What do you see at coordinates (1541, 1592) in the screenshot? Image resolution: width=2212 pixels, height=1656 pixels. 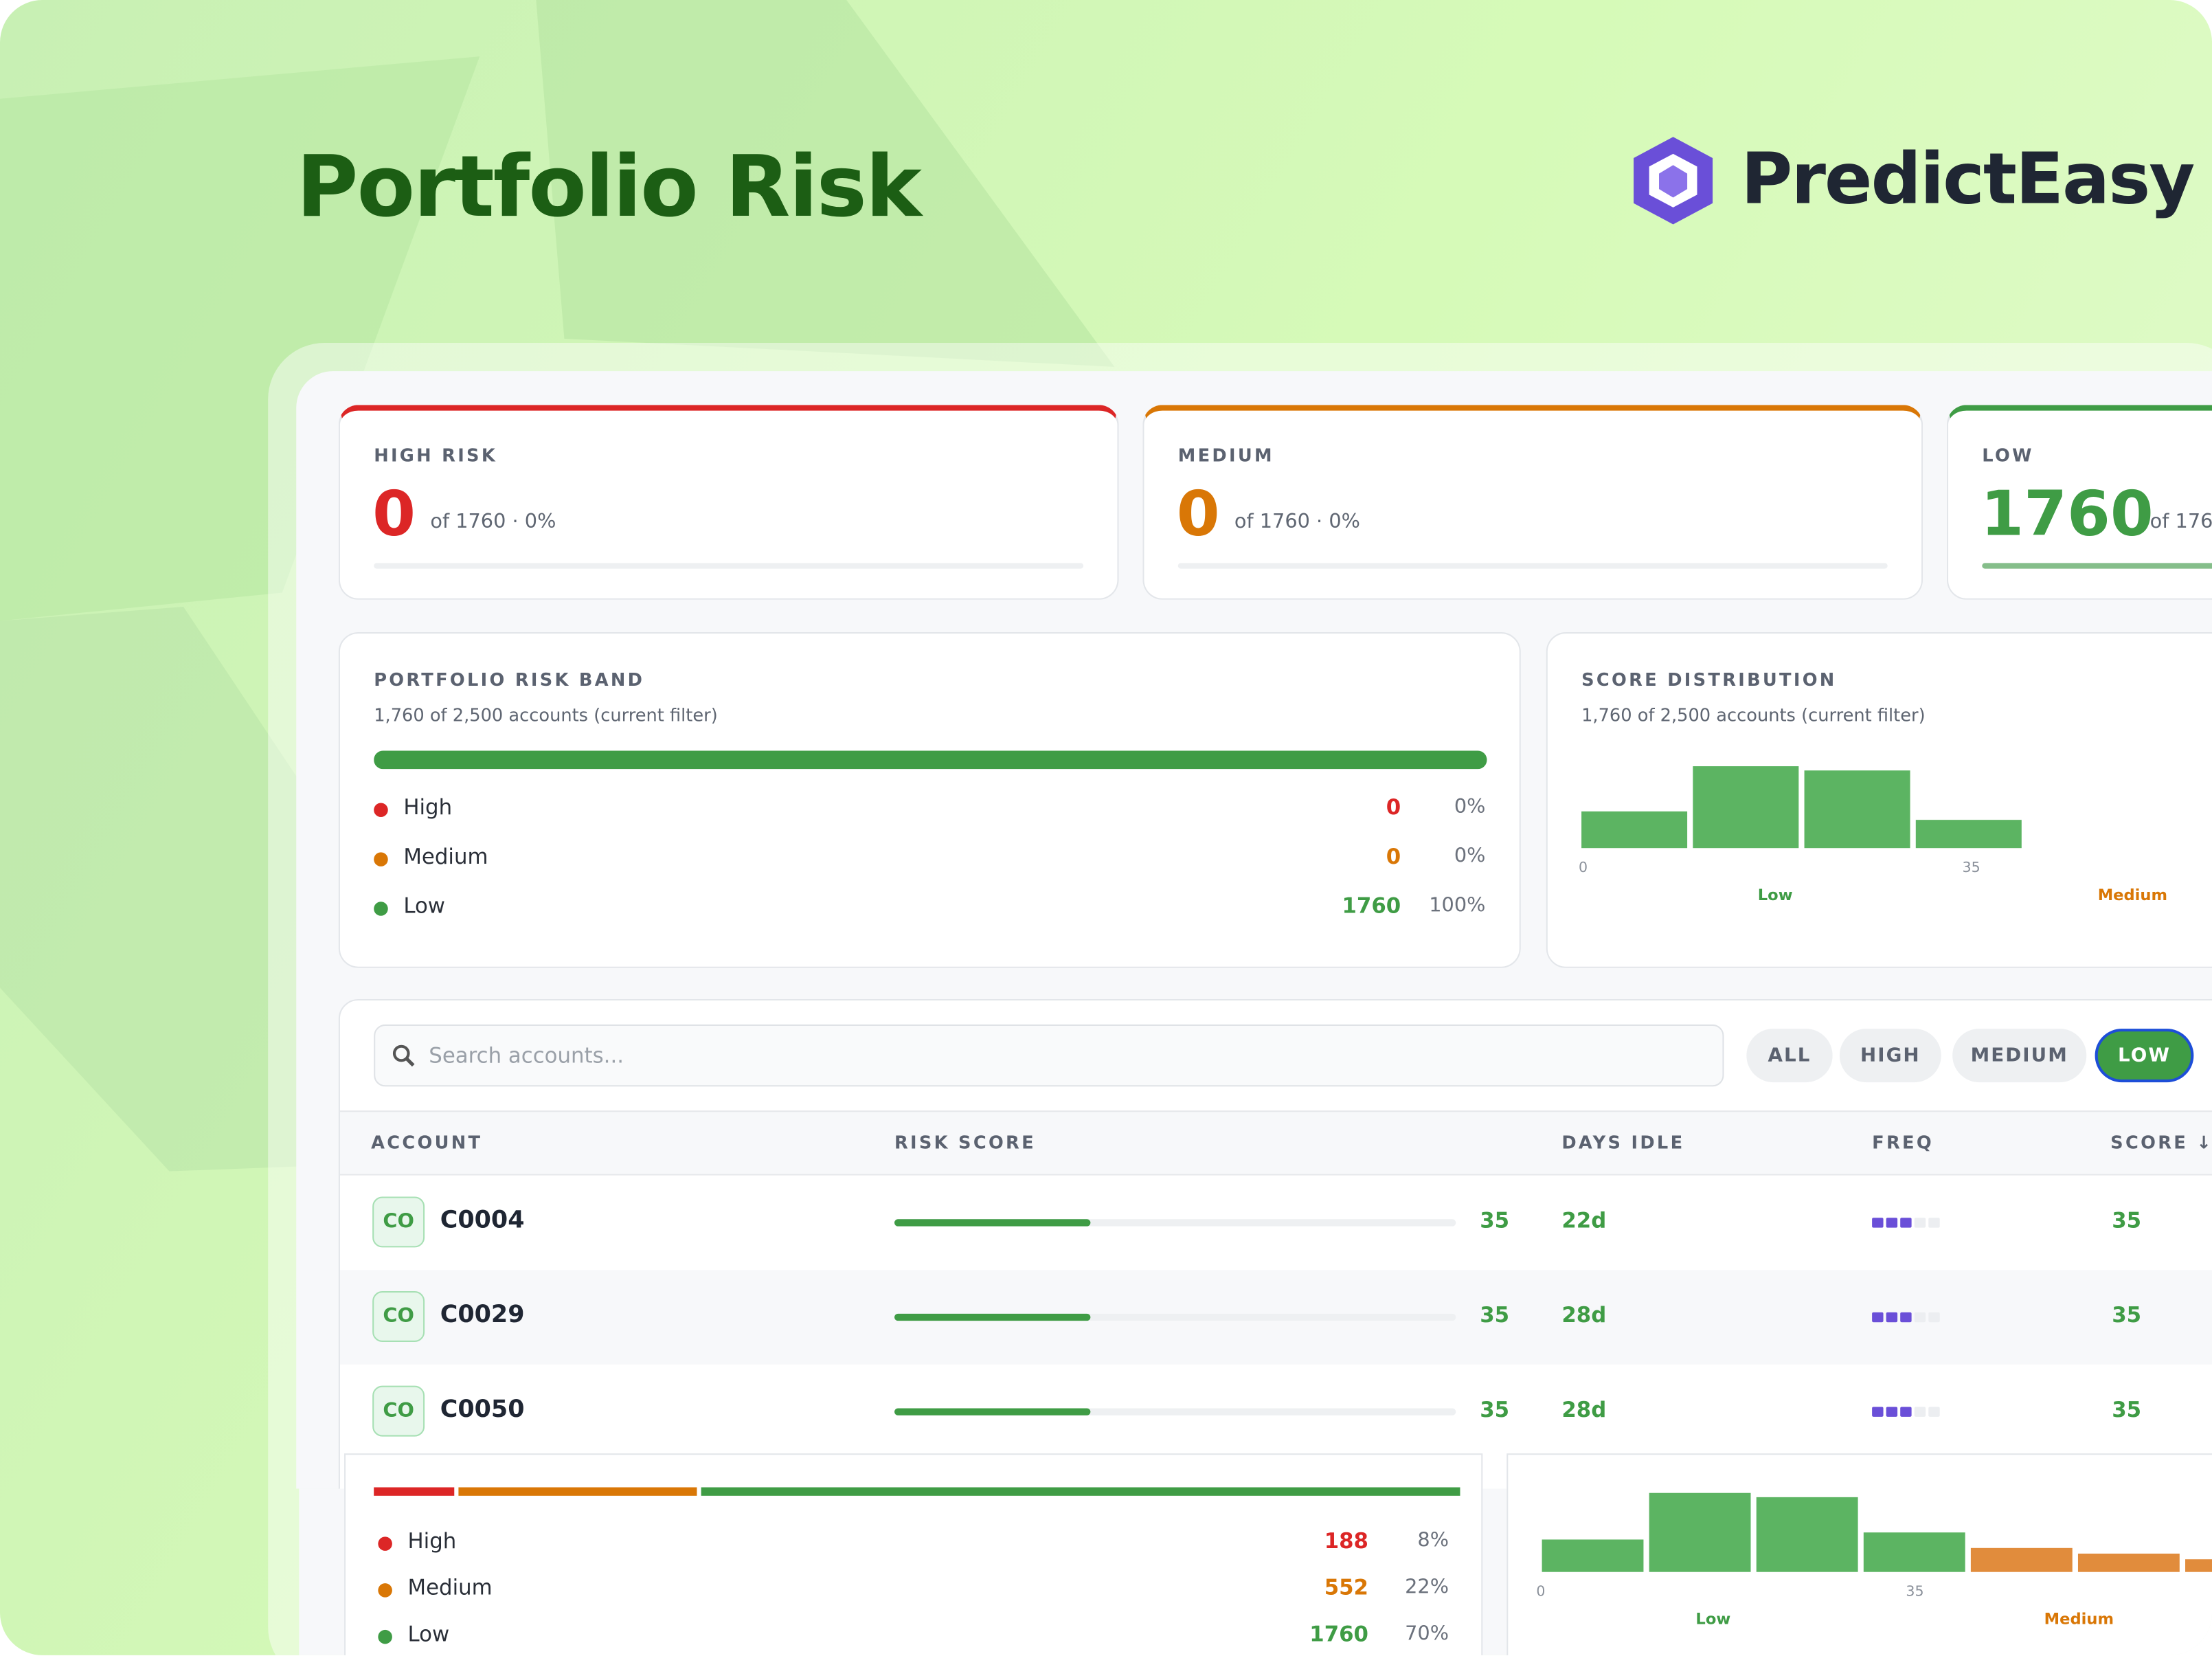 I see `histogram-tick: 0` at bounding box center [1541, 1592].